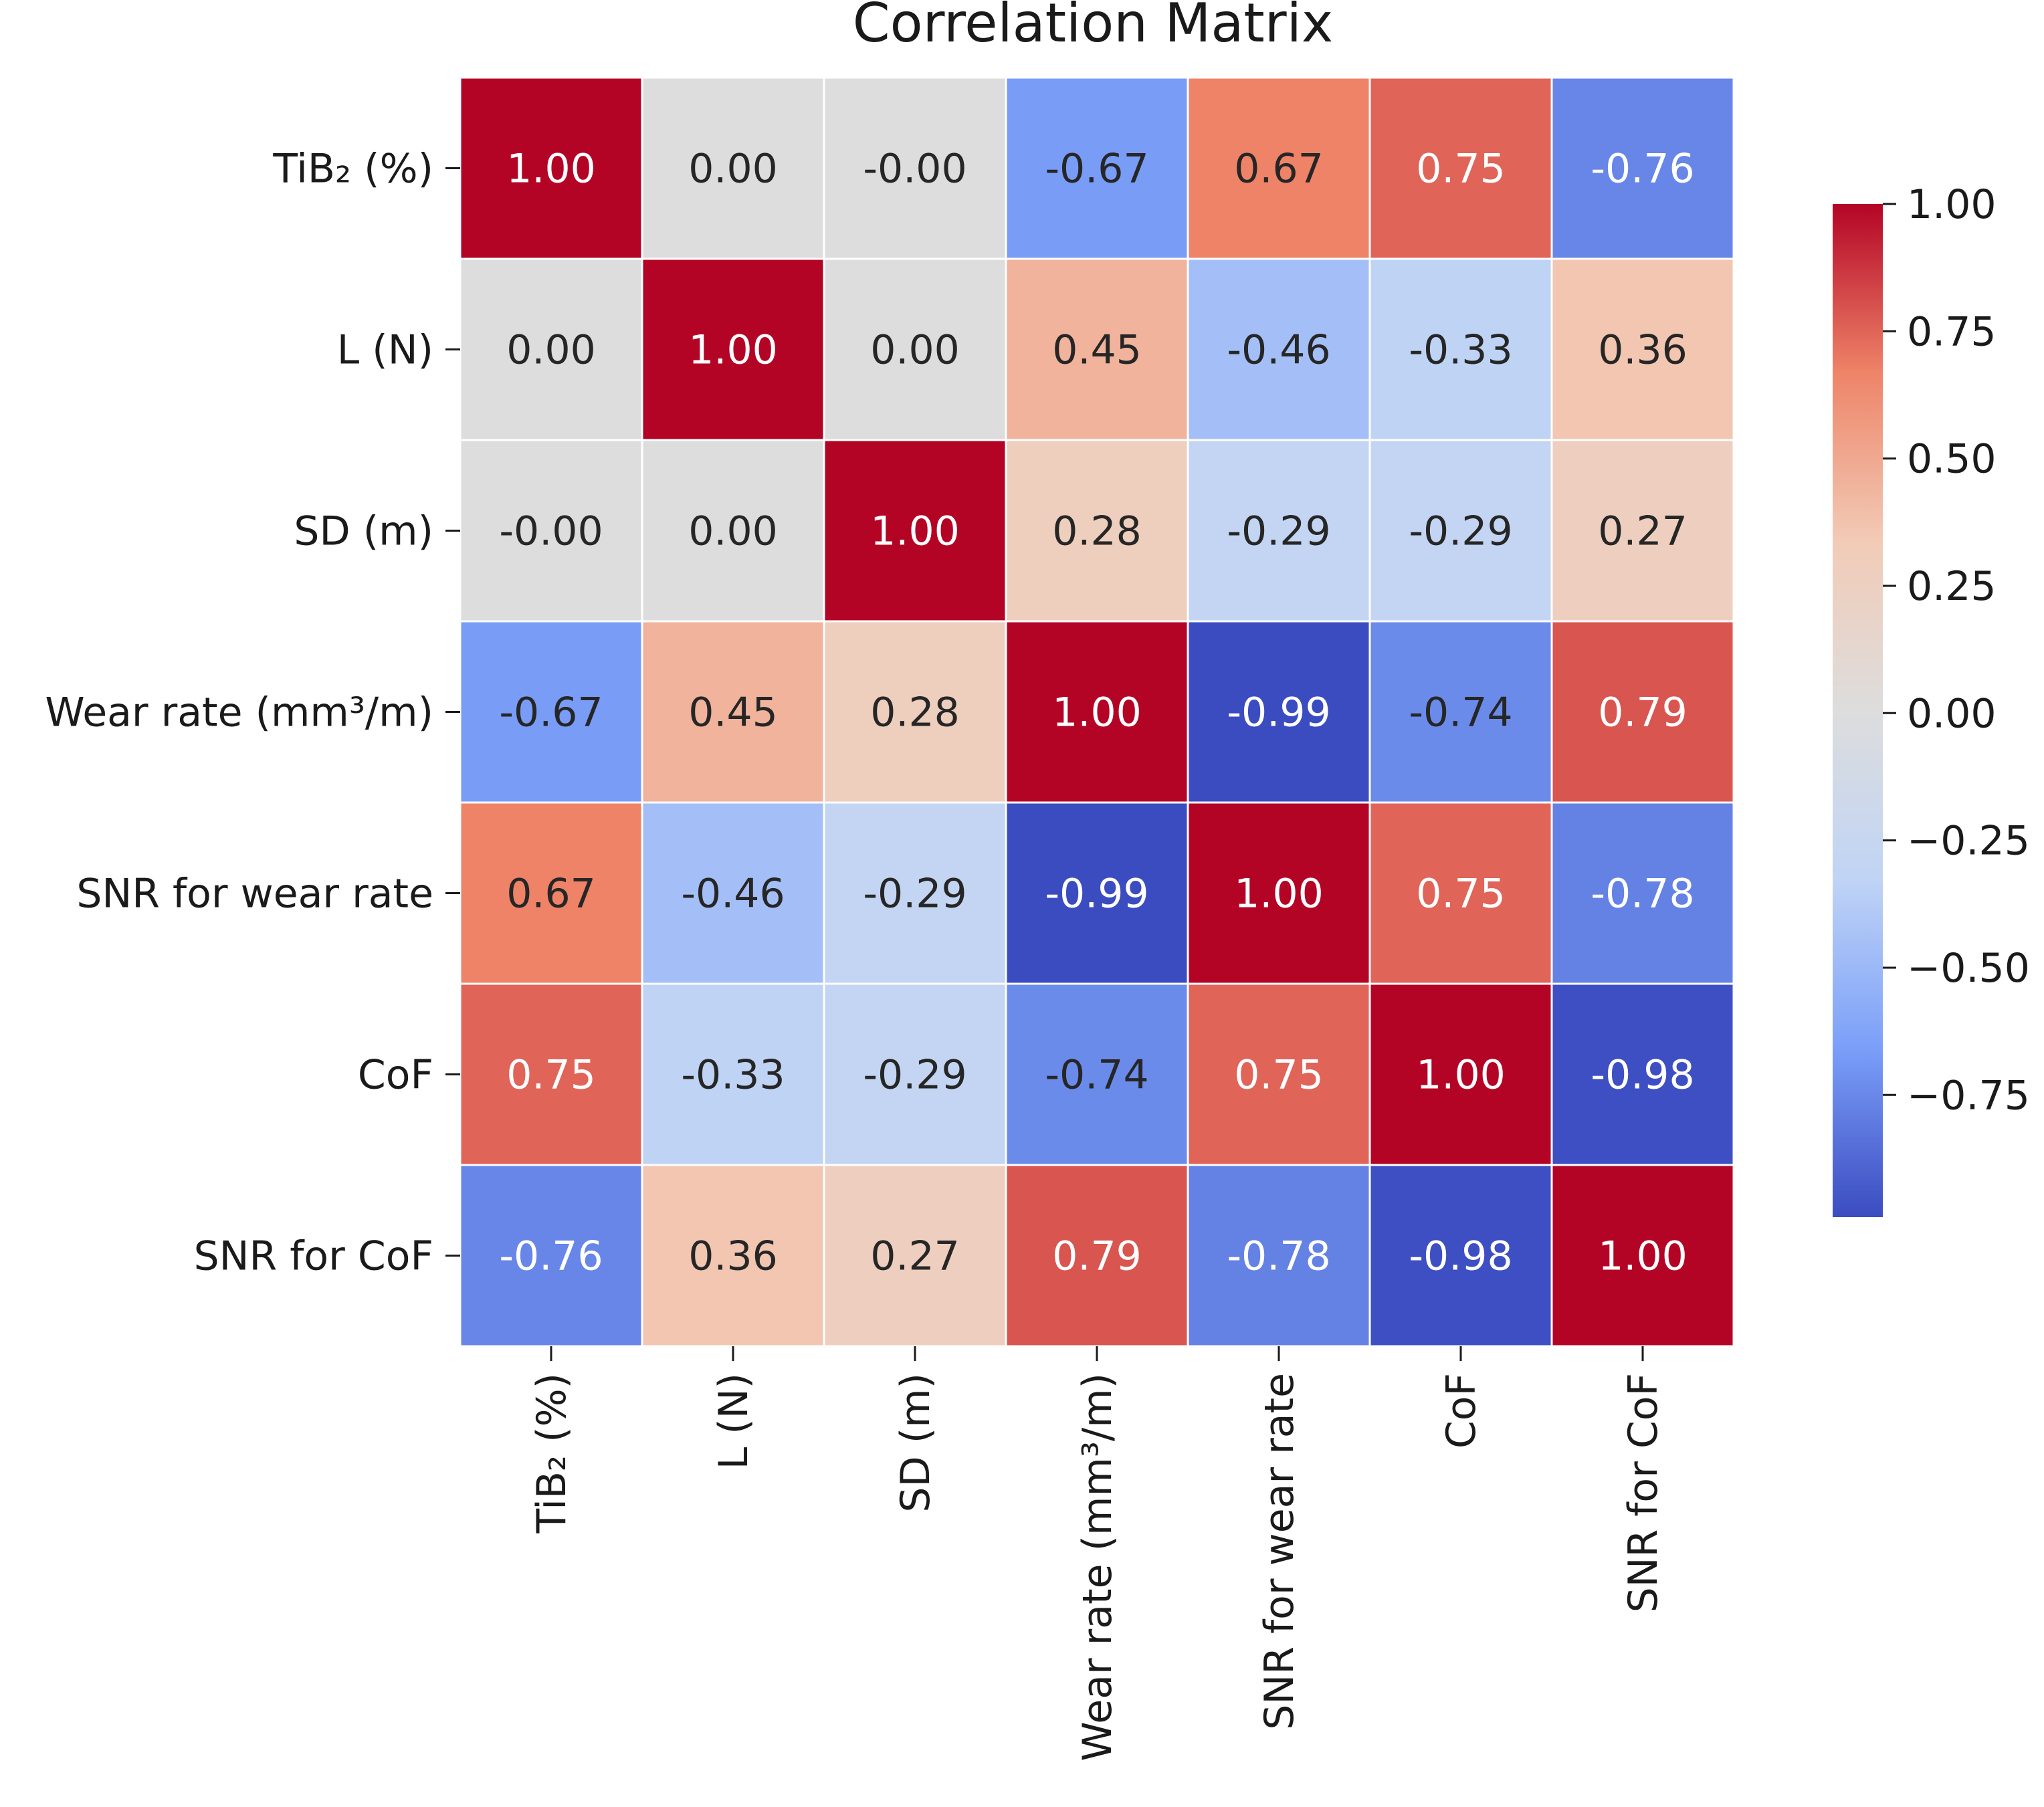  I want to click on cell-value-label: -0.67, so click(1096, 169).